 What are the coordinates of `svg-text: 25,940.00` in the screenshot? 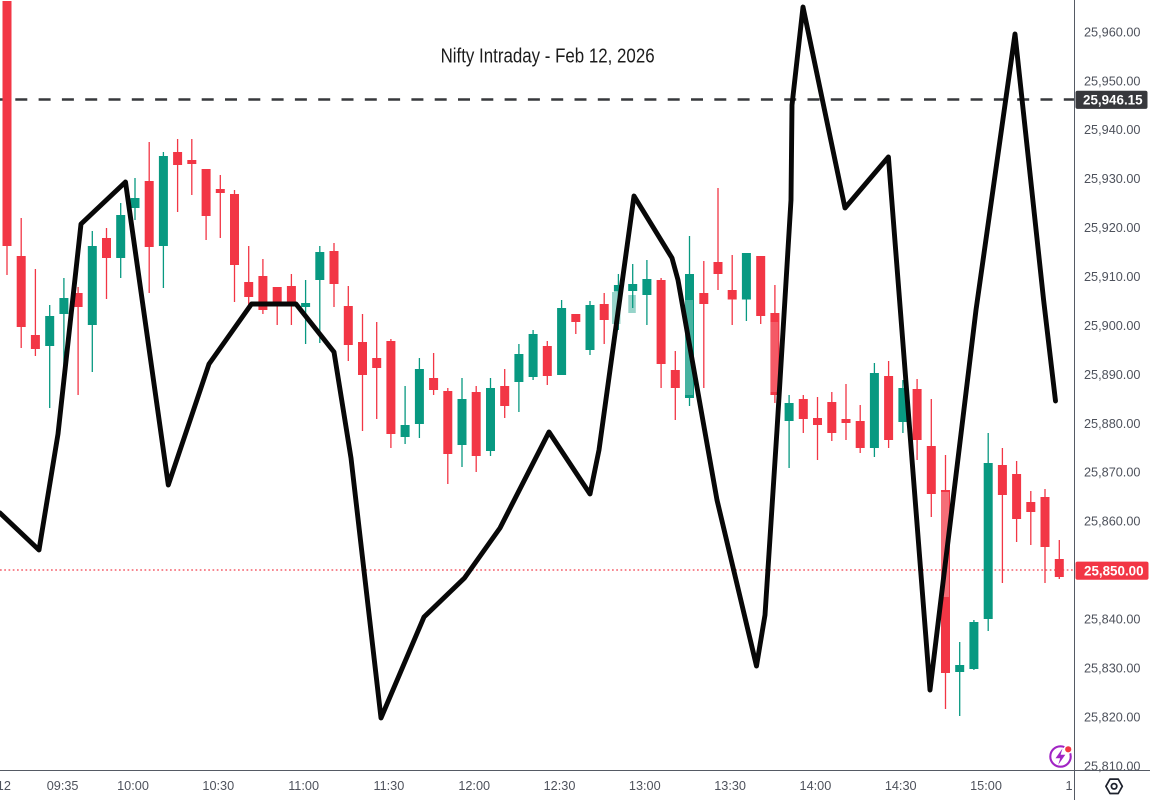 It's located at (1112, 130).